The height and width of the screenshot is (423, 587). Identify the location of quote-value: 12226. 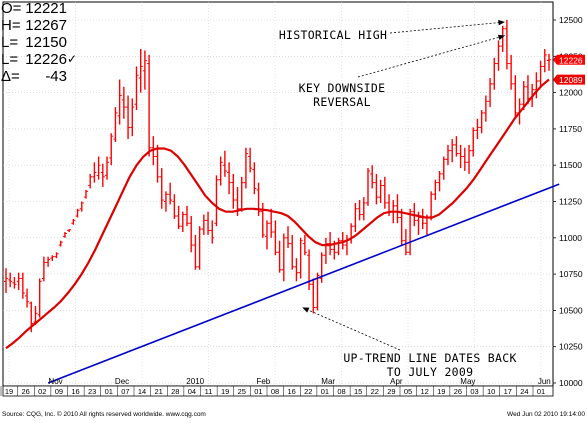
(46, 59).